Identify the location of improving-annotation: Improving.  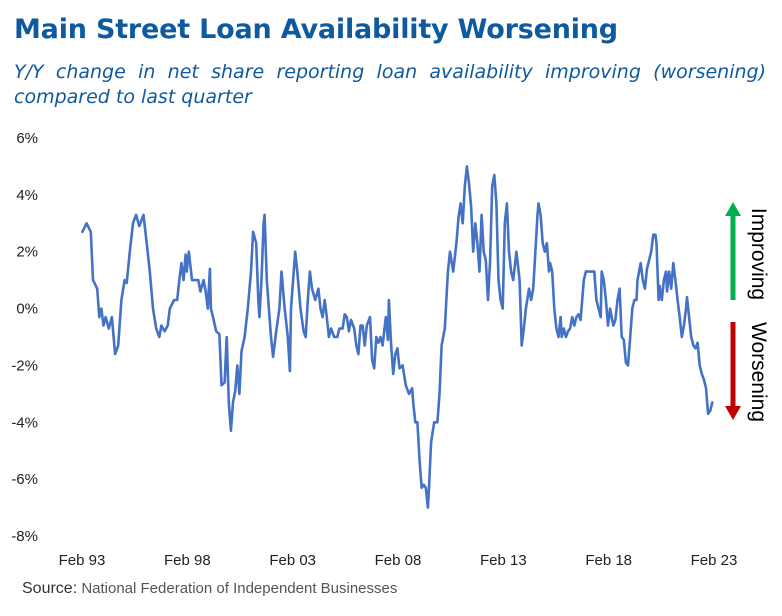
(747, 251).